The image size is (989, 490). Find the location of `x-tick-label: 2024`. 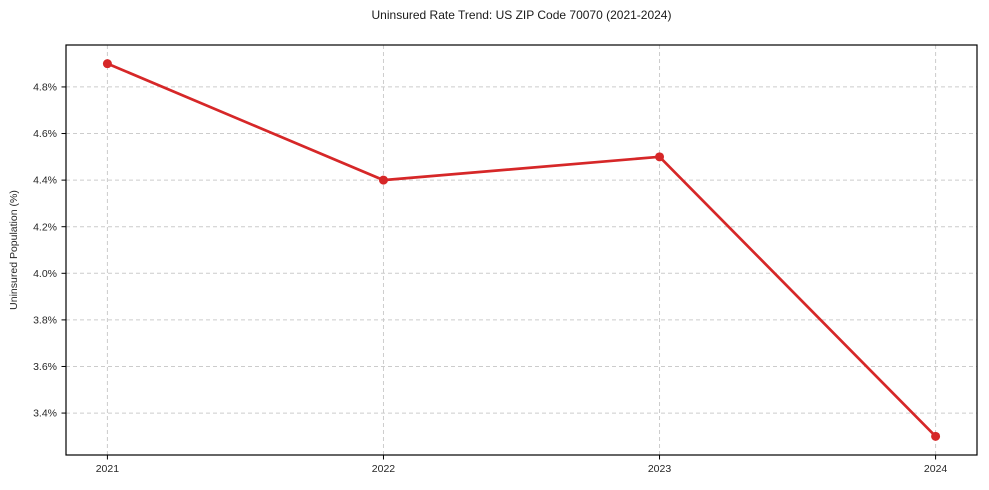

x-tick-label: 2024 is located at coordinates (936, 469).